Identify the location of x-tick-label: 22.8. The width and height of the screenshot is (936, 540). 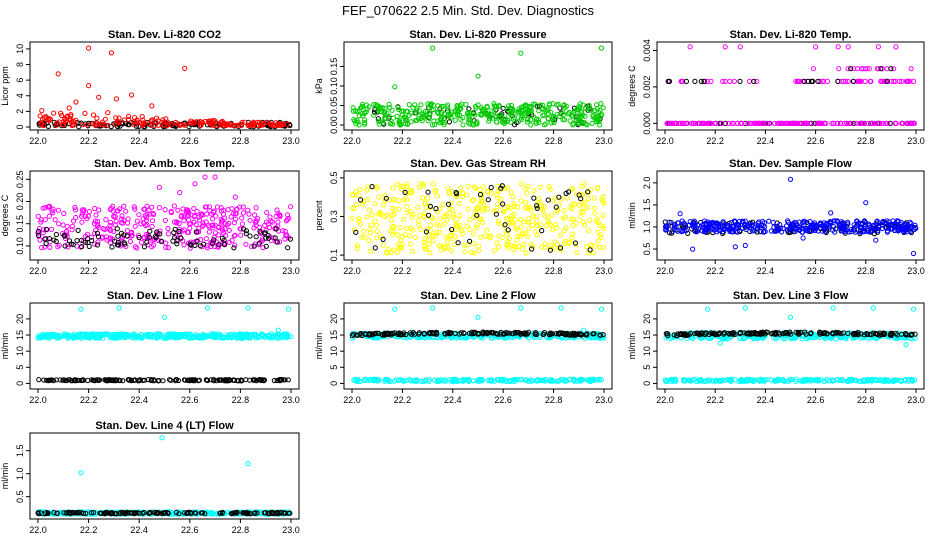
(241, 530).